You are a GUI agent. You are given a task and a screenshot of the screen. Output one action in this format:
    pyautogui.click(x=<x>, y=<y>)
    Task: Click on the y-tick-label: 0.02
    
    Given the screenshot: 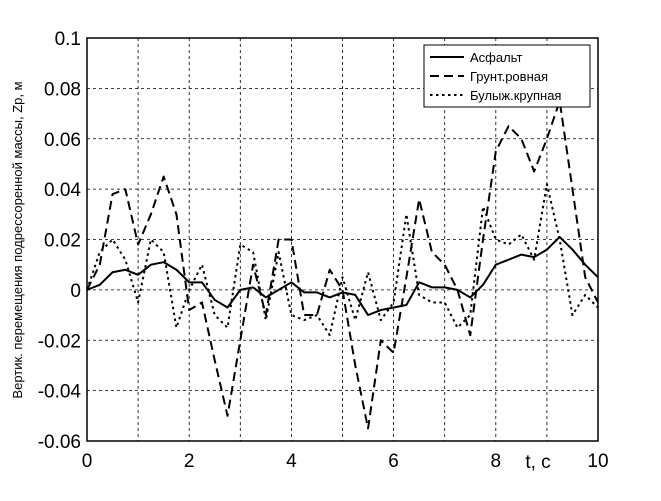 What is the action you would take?
    pyautogui.click(x=62, y=241)
    